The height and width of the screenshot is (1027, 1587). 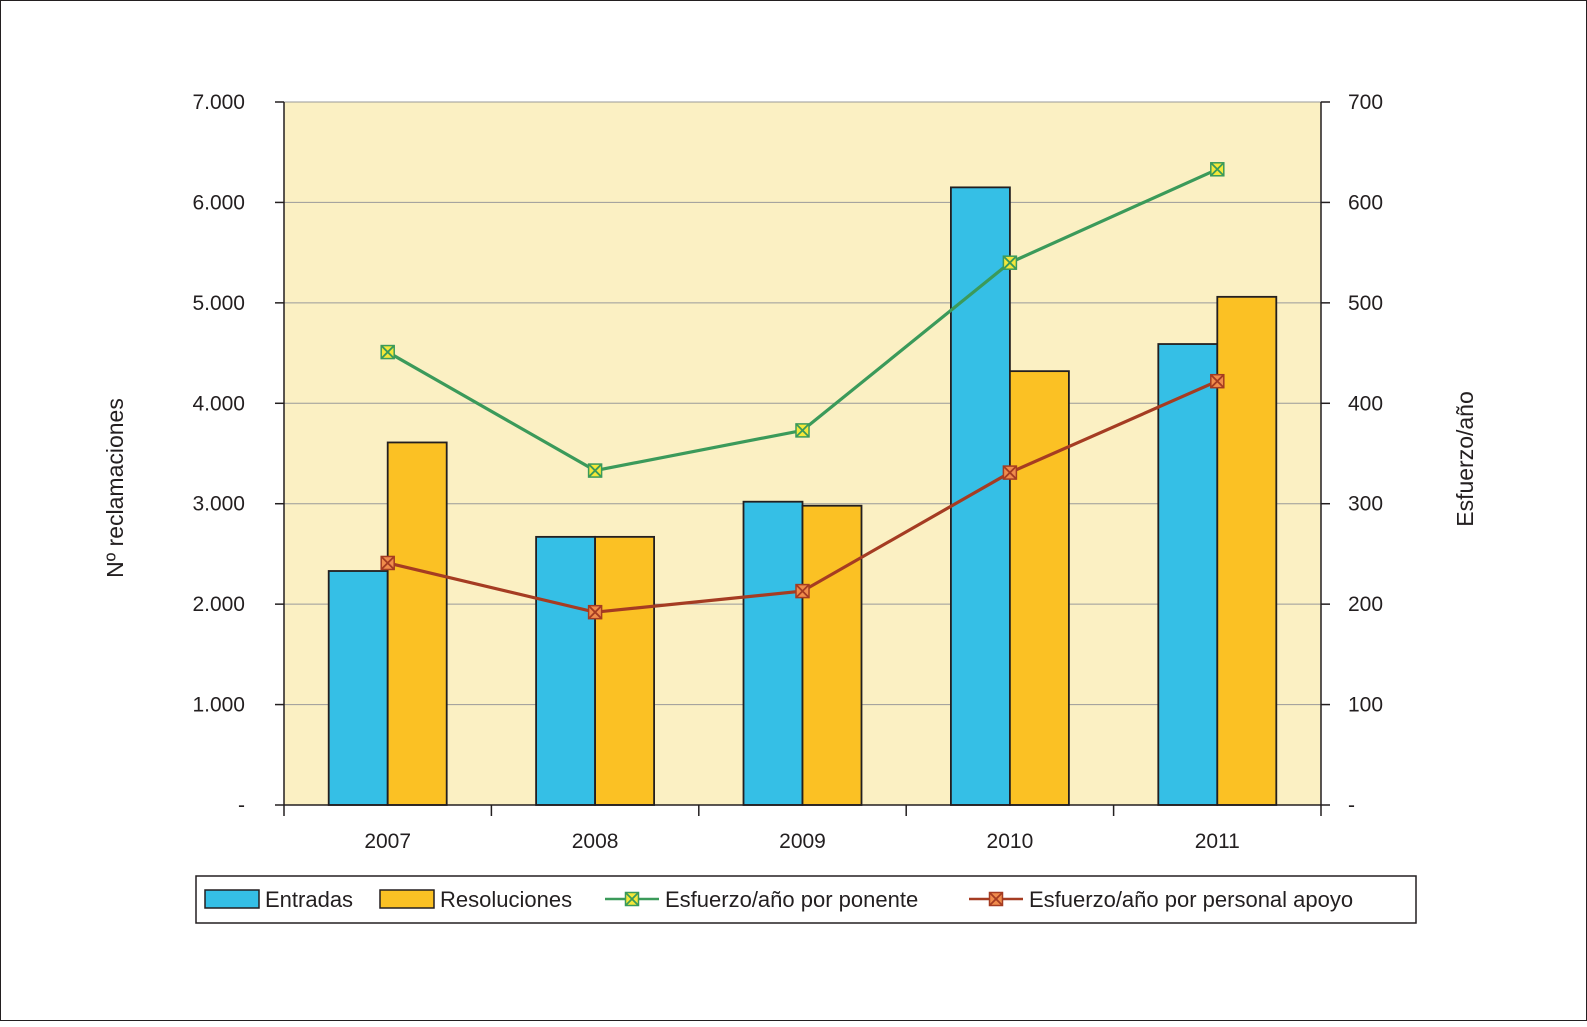 I want to click on bar-resoluciones-2011, so click(x=1247, y=550).